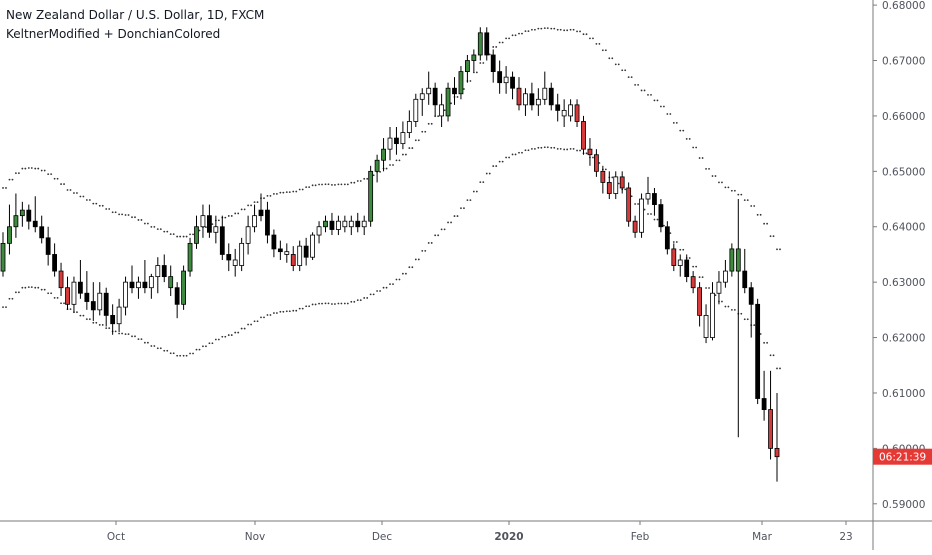  I want to click on time-tick-label: Nov, so click(255, 537).